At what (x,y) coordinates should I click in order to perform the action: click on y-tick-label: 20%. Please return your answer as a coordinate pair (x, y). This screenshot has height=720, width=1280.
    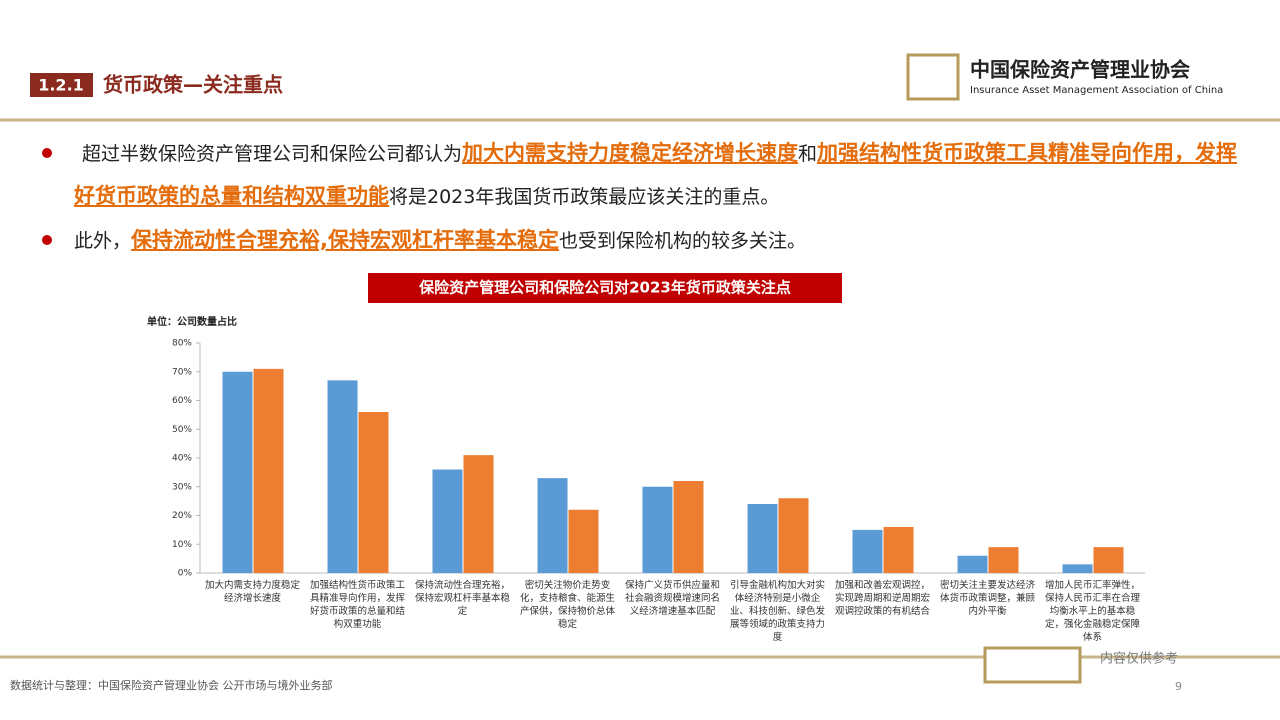
    Looking at the image, I should click on (182, 516).